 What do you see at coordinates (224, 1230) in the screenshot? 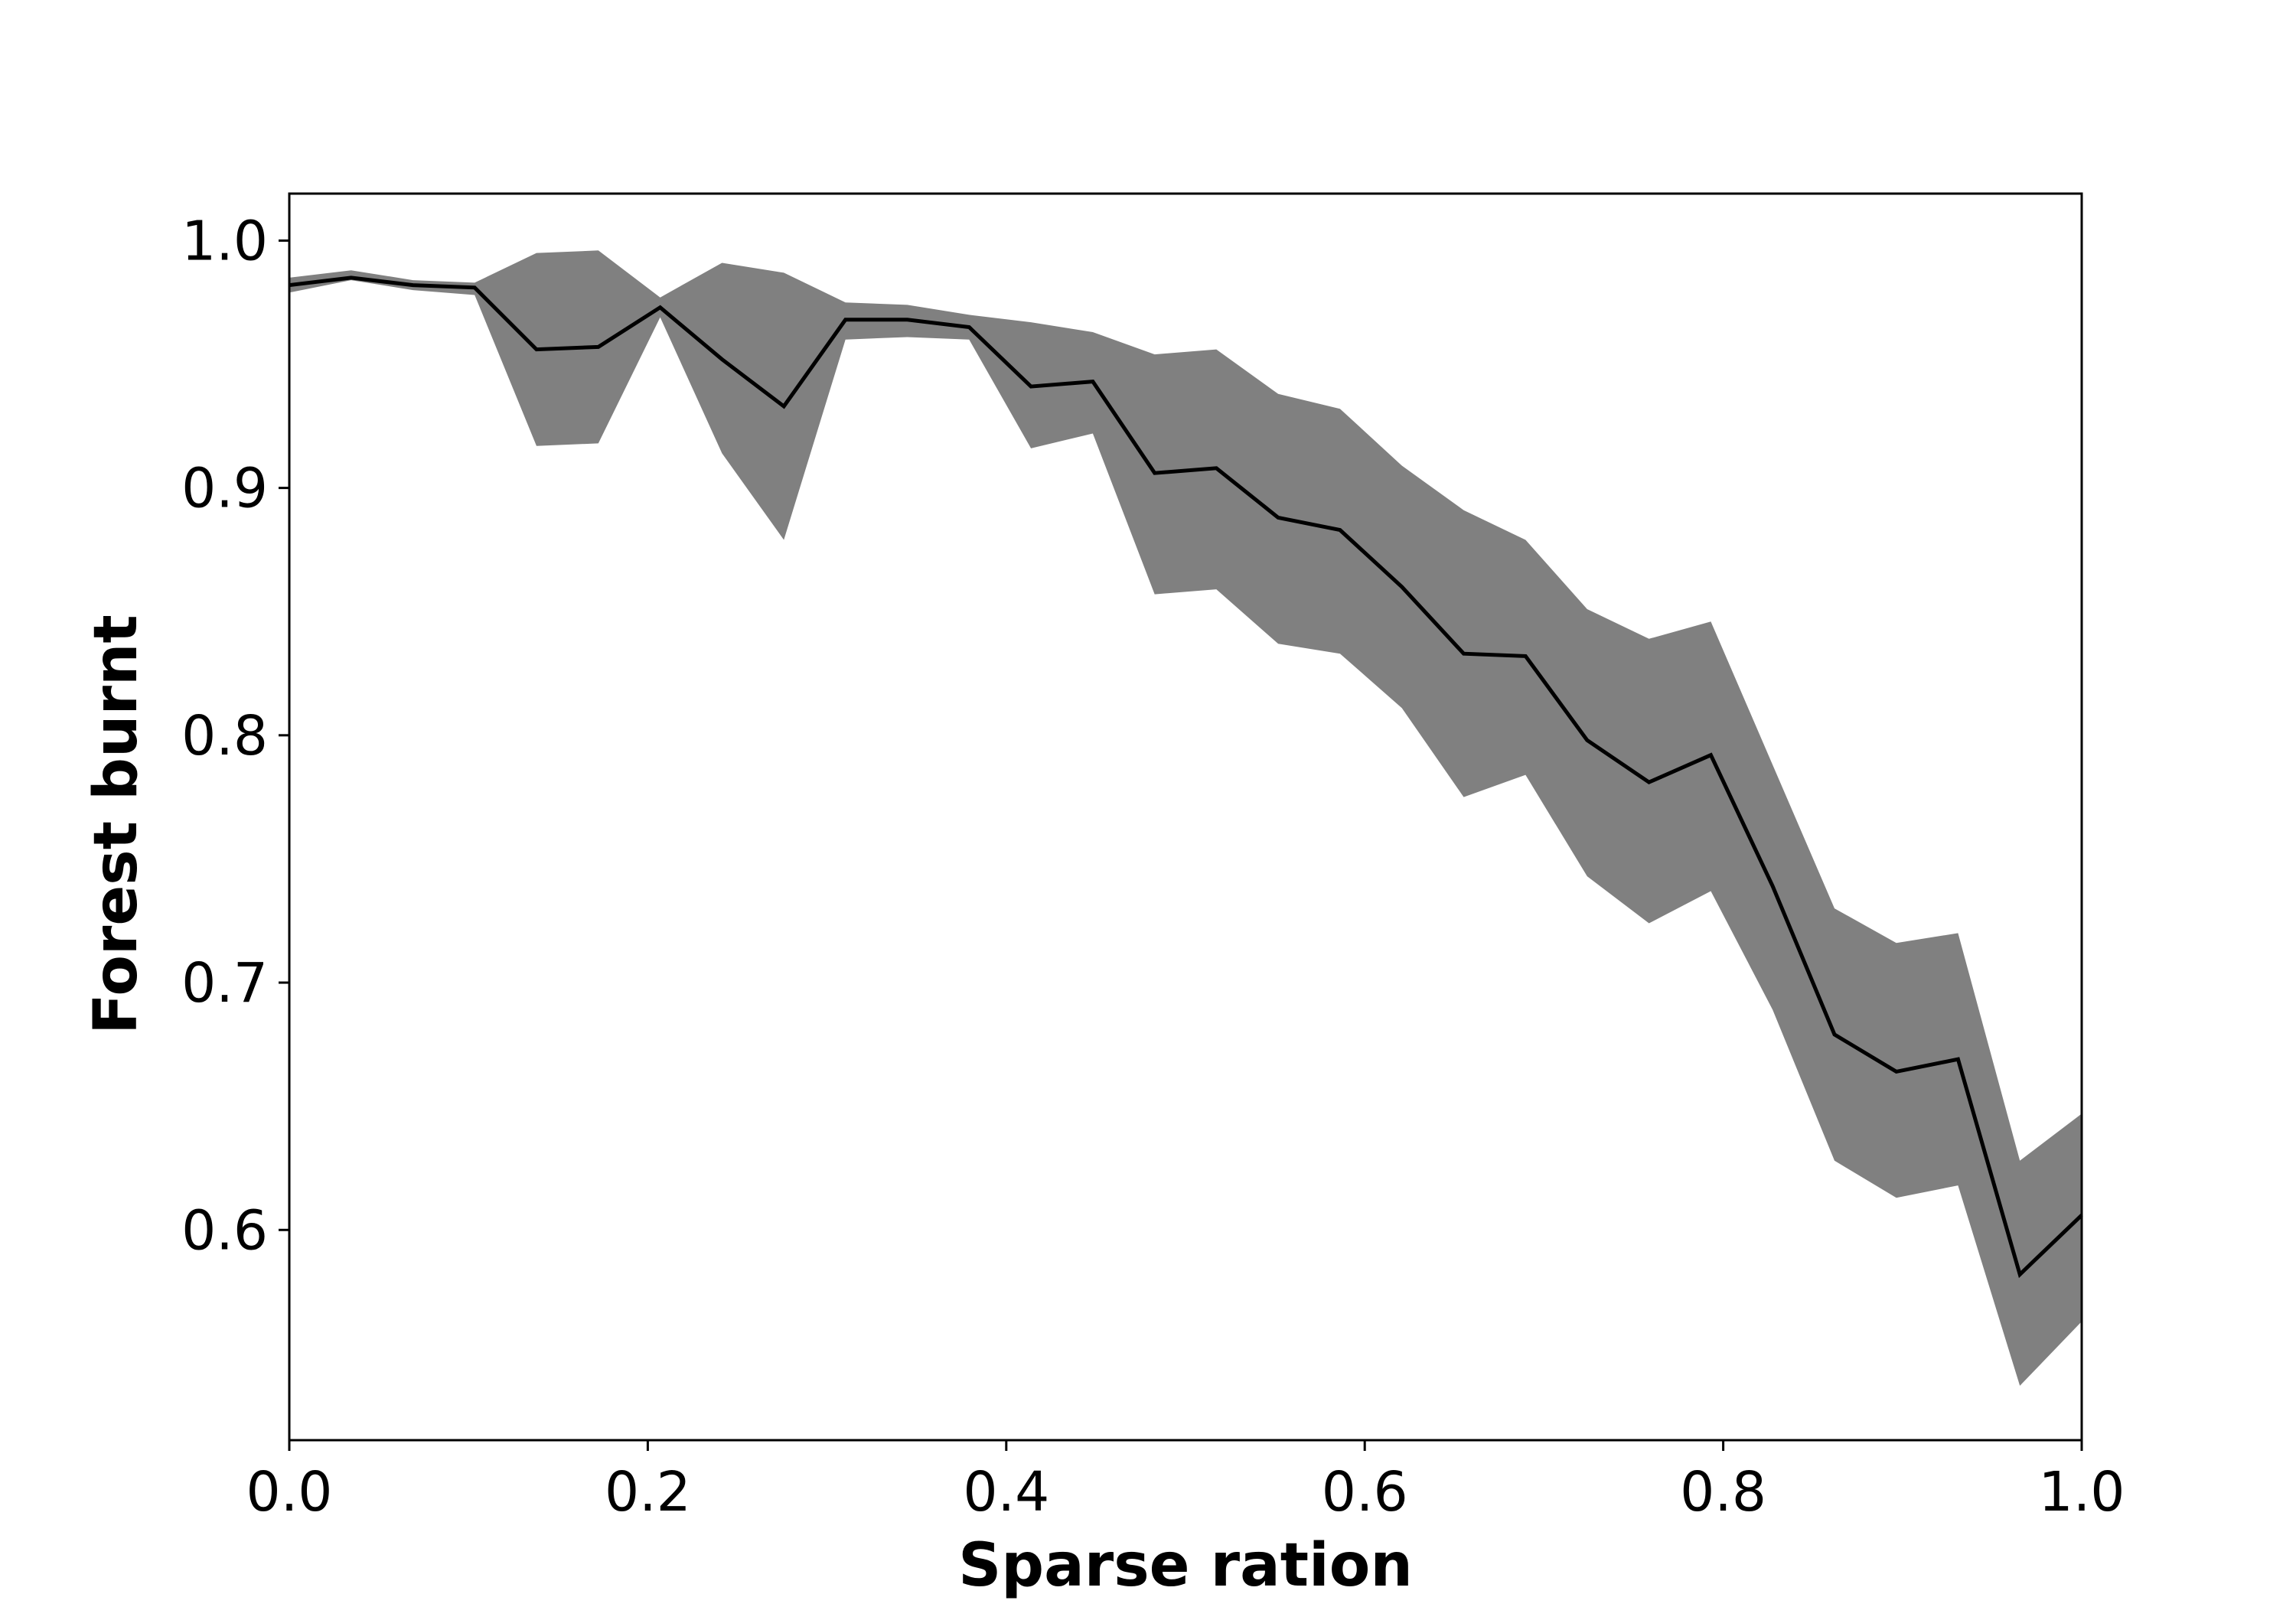
I see `y-tick-label: 0.6` at bounding box center [224, 1230].